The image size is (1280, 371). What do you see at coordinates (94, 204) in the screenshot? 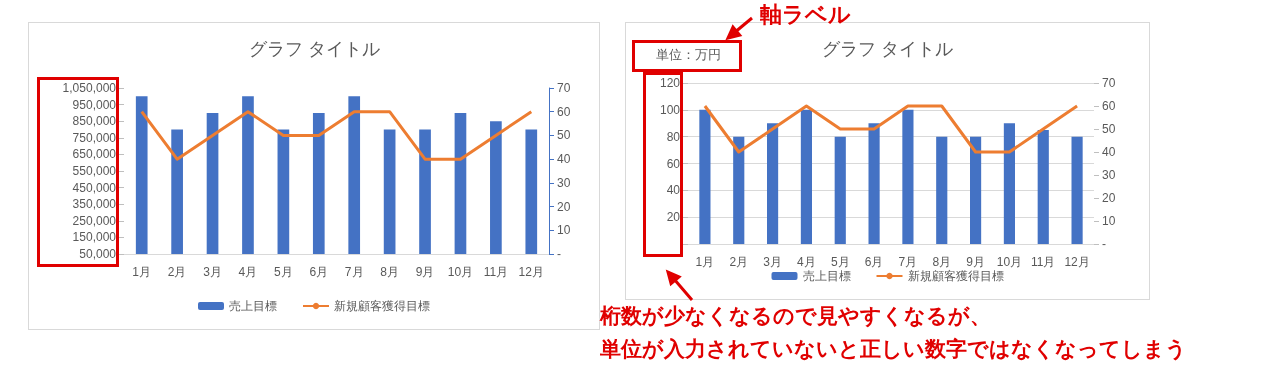
I see `y-tick-label: 350,000` at bounding box center [94, 204].